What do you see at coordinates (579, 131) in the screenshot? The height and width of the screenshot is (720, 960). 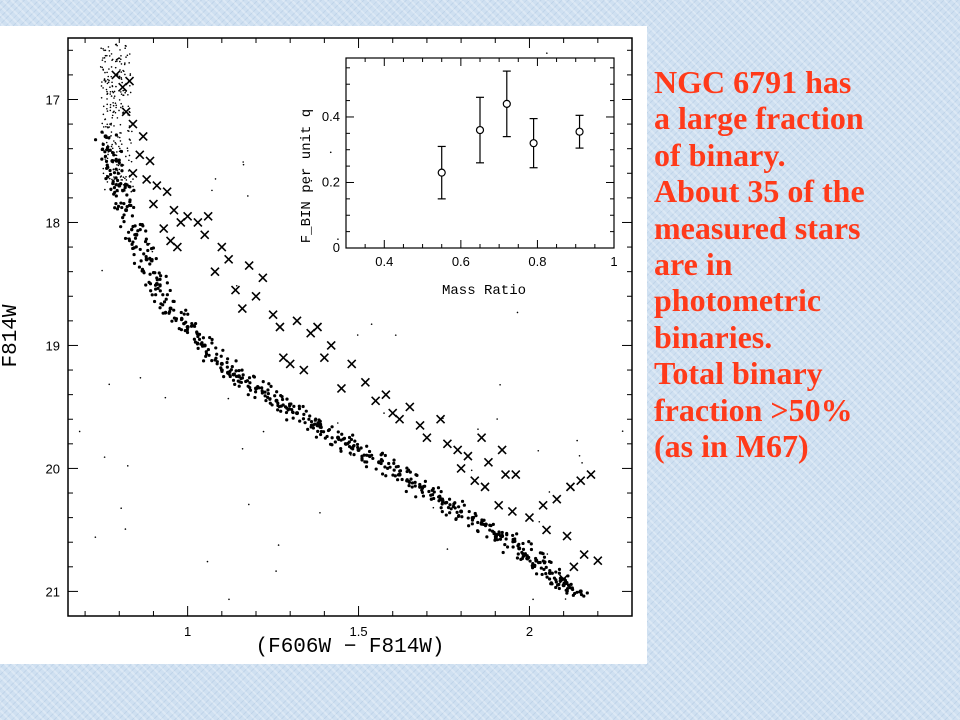 I see `inset-point-with-errorbar` at bounding box center [579, 131].